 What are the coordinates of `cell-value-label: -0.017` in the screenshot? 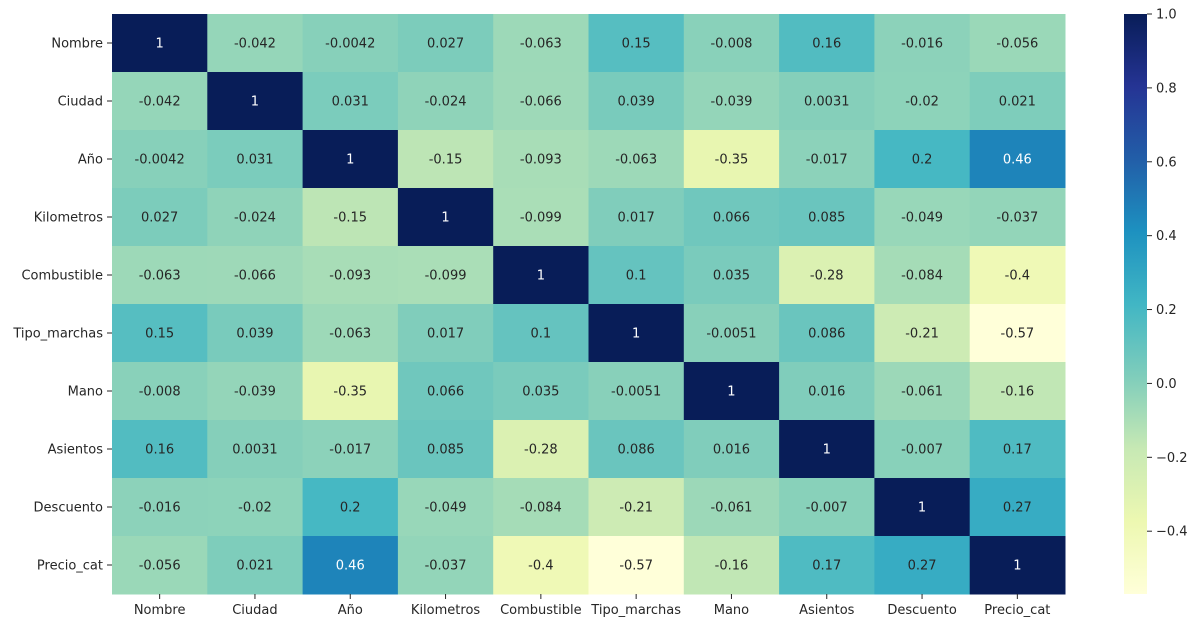 It's located at (350, 450).